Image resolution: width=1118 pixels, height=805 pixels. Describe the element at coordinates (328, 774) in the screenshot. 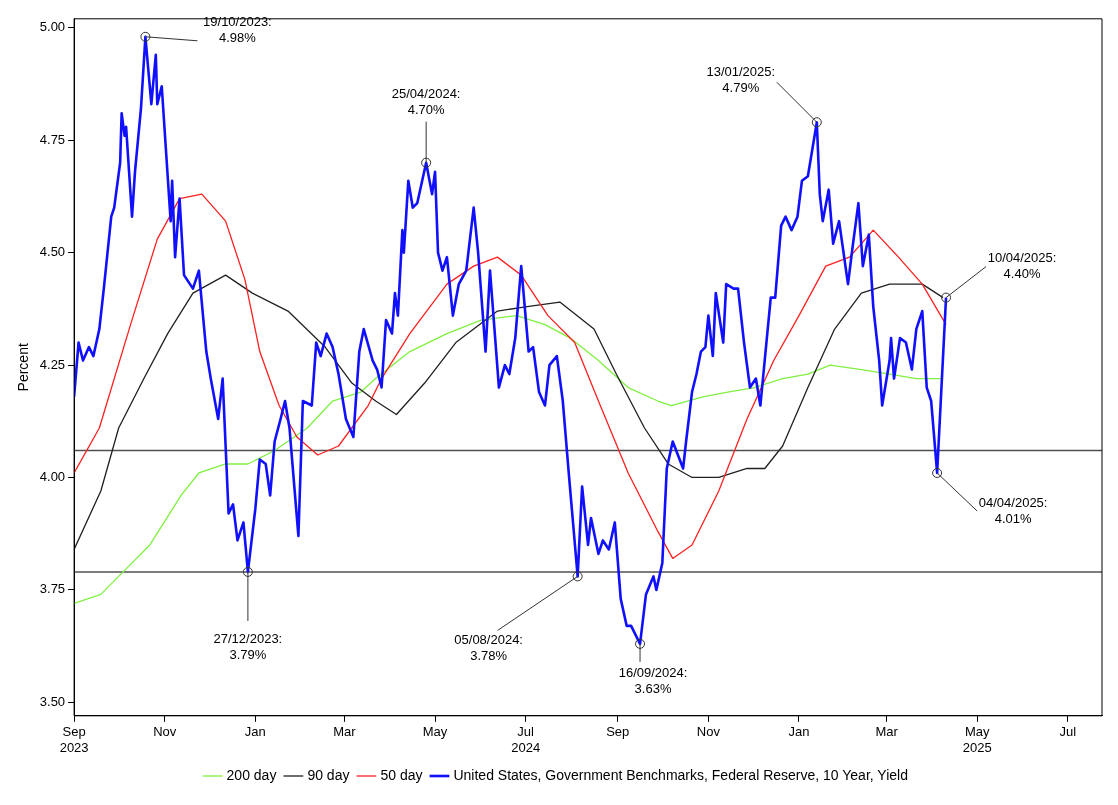

I see `legend-label: 90 day` at that location.